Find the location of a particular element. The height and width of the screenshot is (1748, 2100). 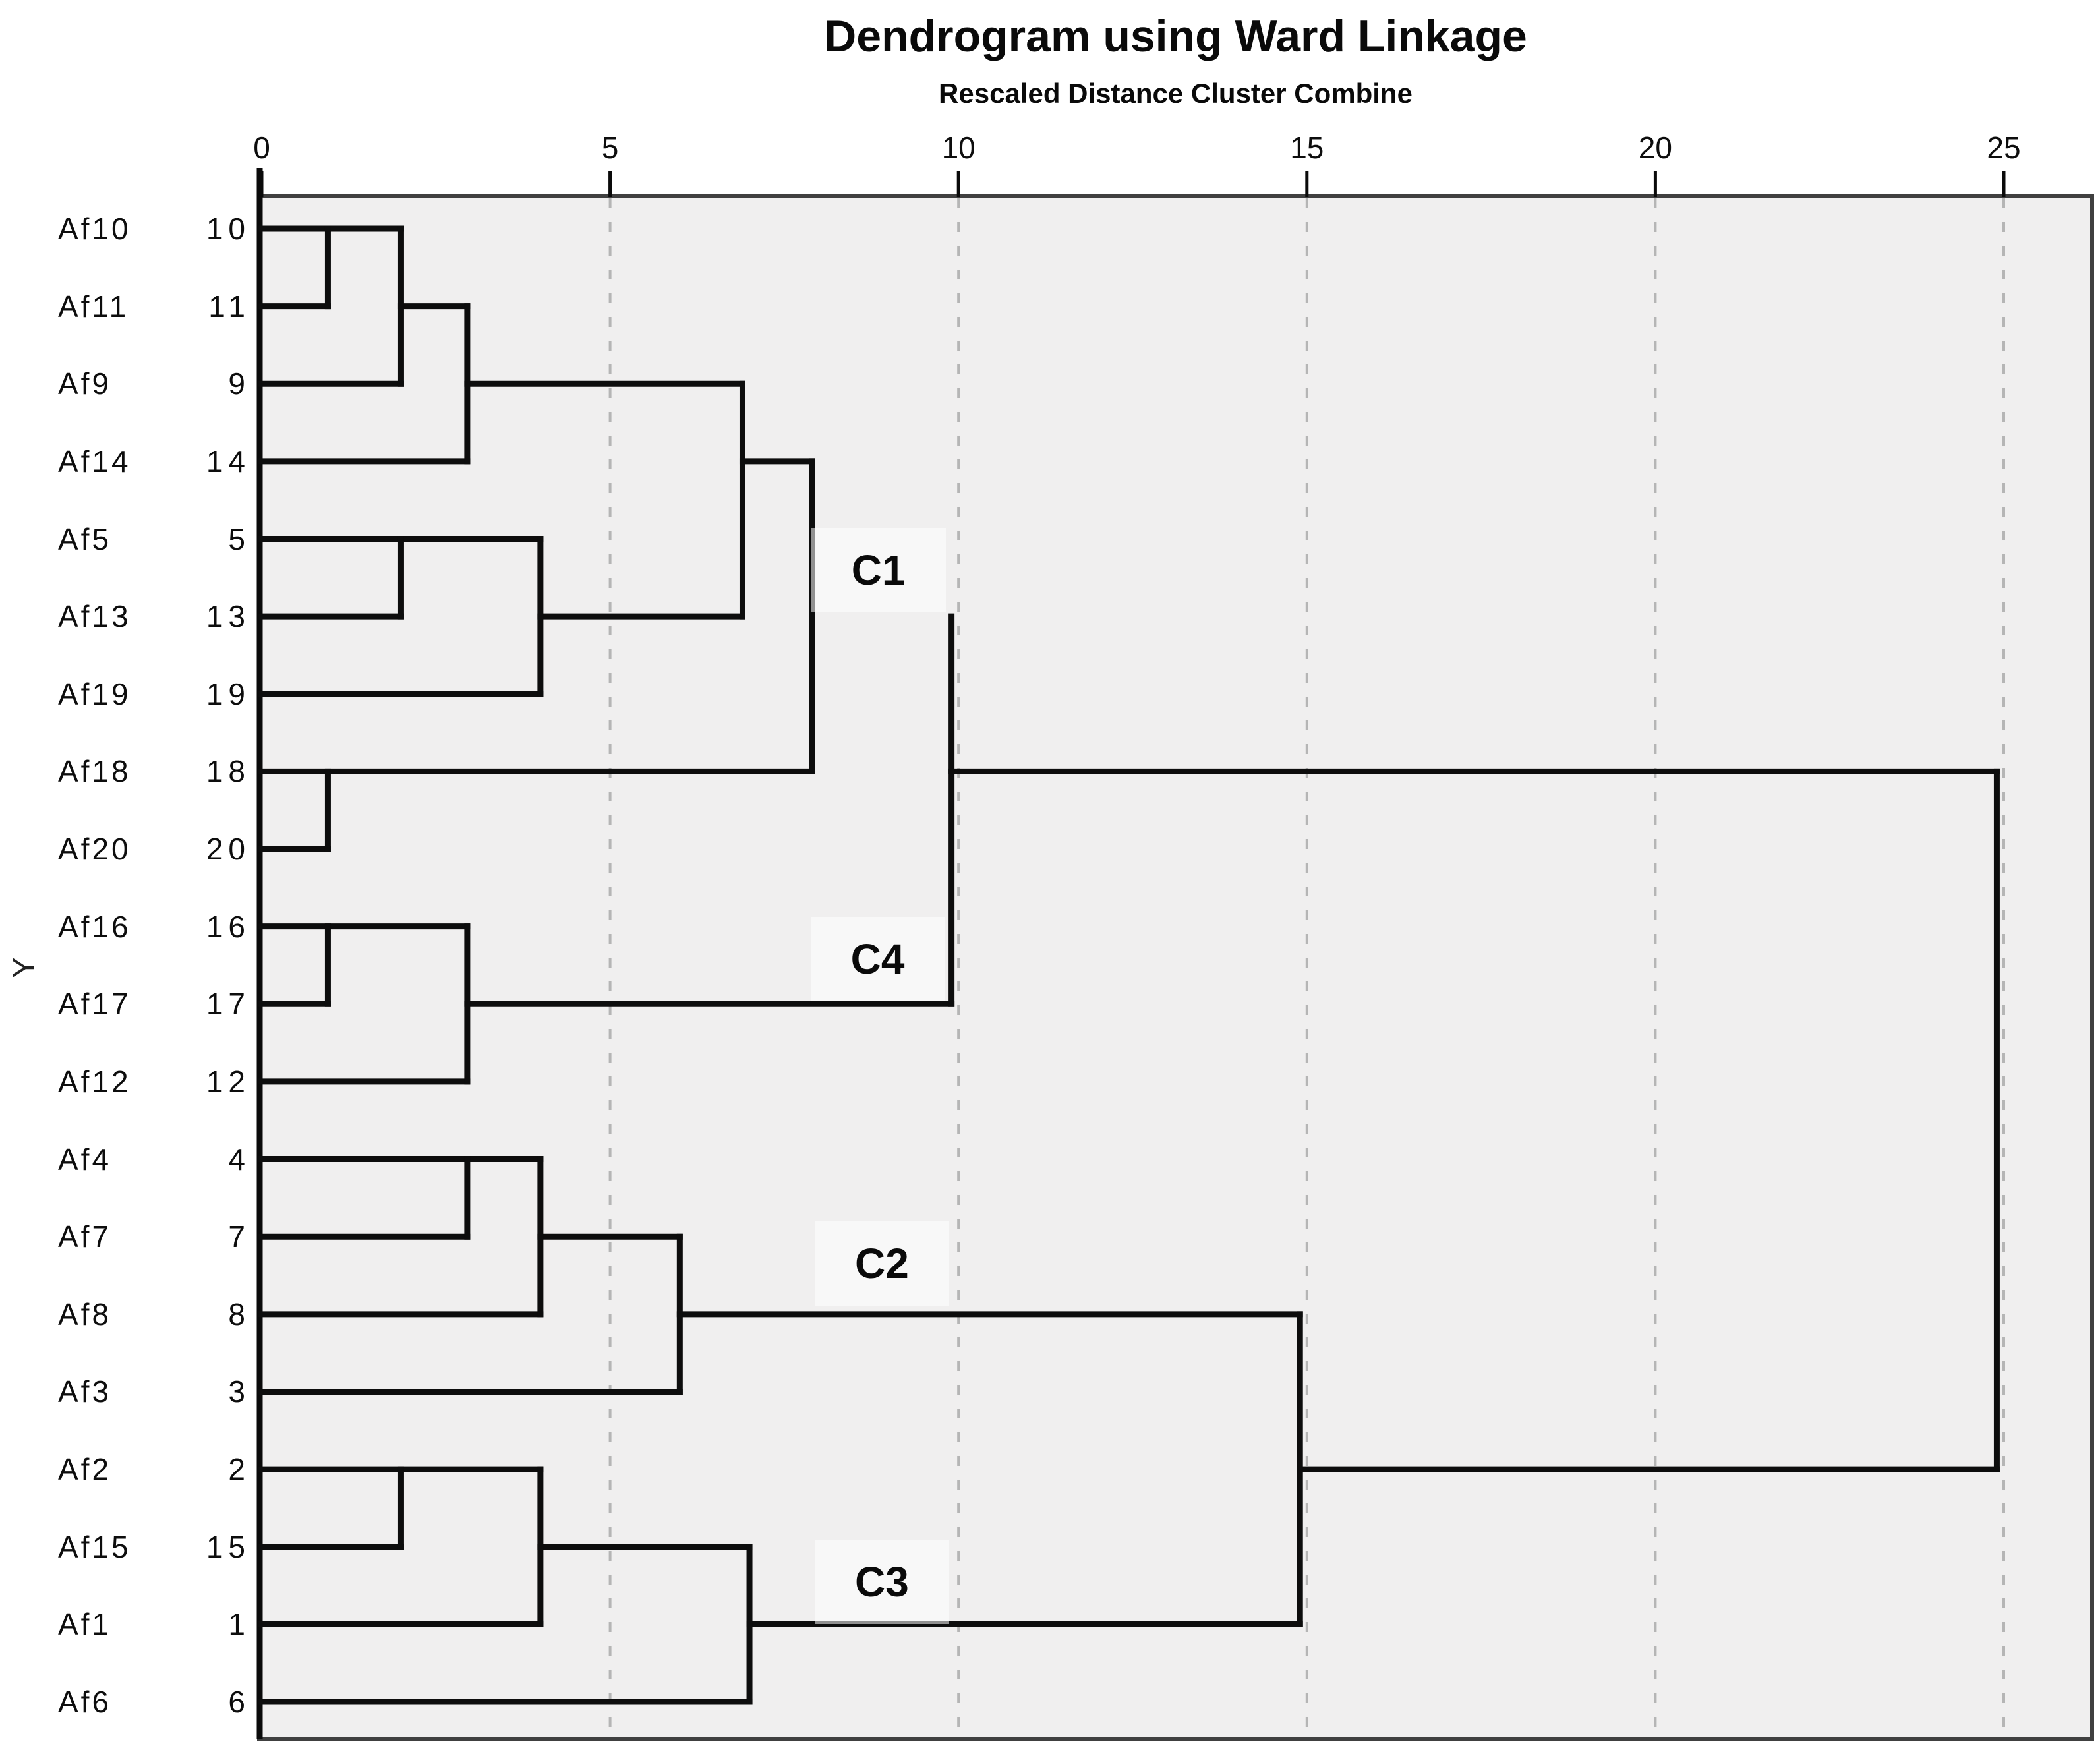

leaf-case-number: 5 is located at coordinates (239, 538).